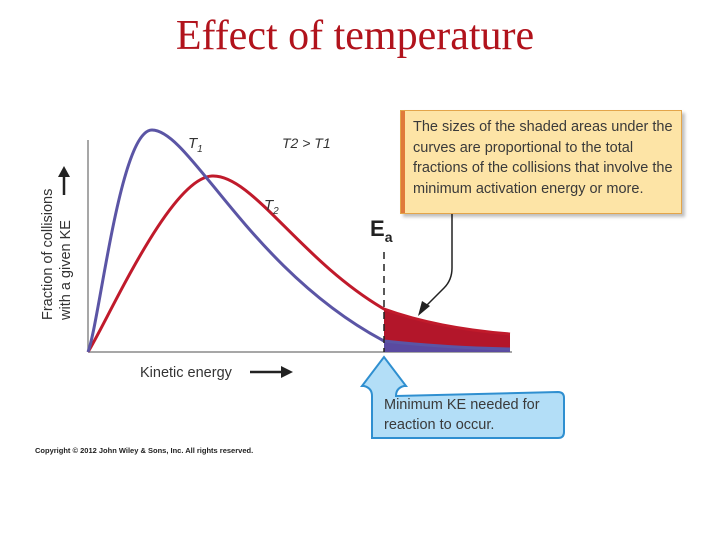 The image size is (720, 540). What do you see at coordinates (48, 254) in the screenshot?
I see `y-axis-label-line1: Fraction of collisions` at bounding box center [48, 254].